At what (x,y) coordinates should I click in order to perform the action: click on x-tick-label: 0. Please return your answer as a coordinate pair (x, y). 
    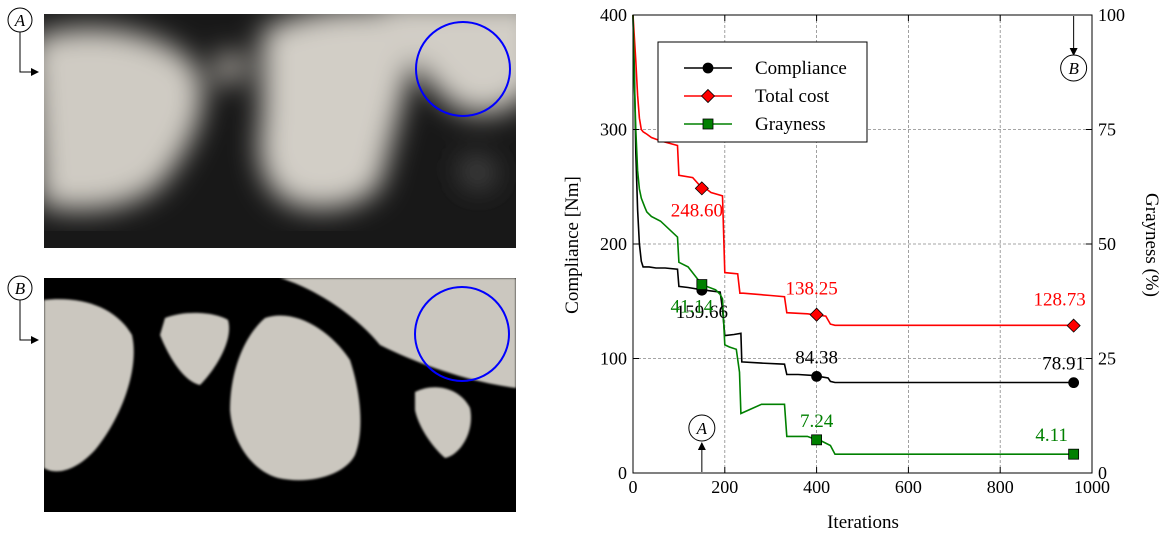
    Looking at the image, I should click on (633, 487).